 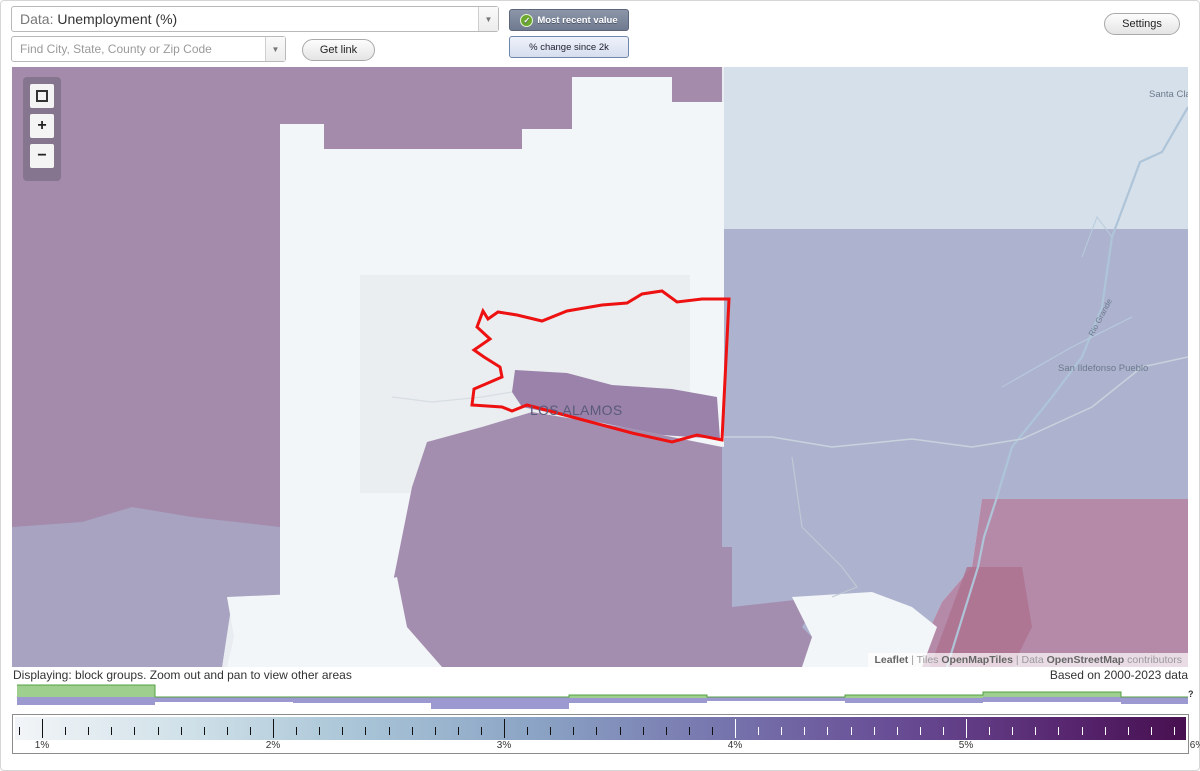 I want to click on attribution-contrib: contributors, so click(x=1153, y=660).